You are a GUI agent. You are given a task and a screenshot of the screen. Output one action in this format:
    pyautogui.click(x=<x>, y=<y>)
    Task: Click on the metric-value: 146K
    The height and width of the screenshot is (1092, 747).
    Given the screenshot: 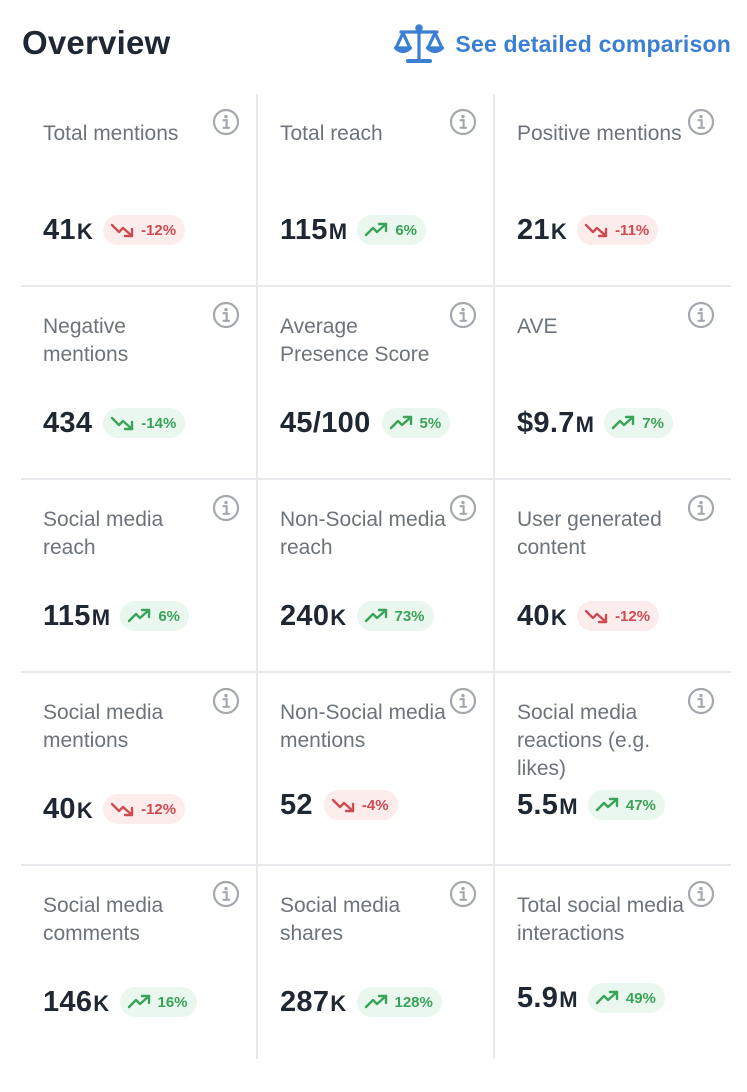 What is the action you would take?
    pyautogui.click(x=76, y=1002)
    